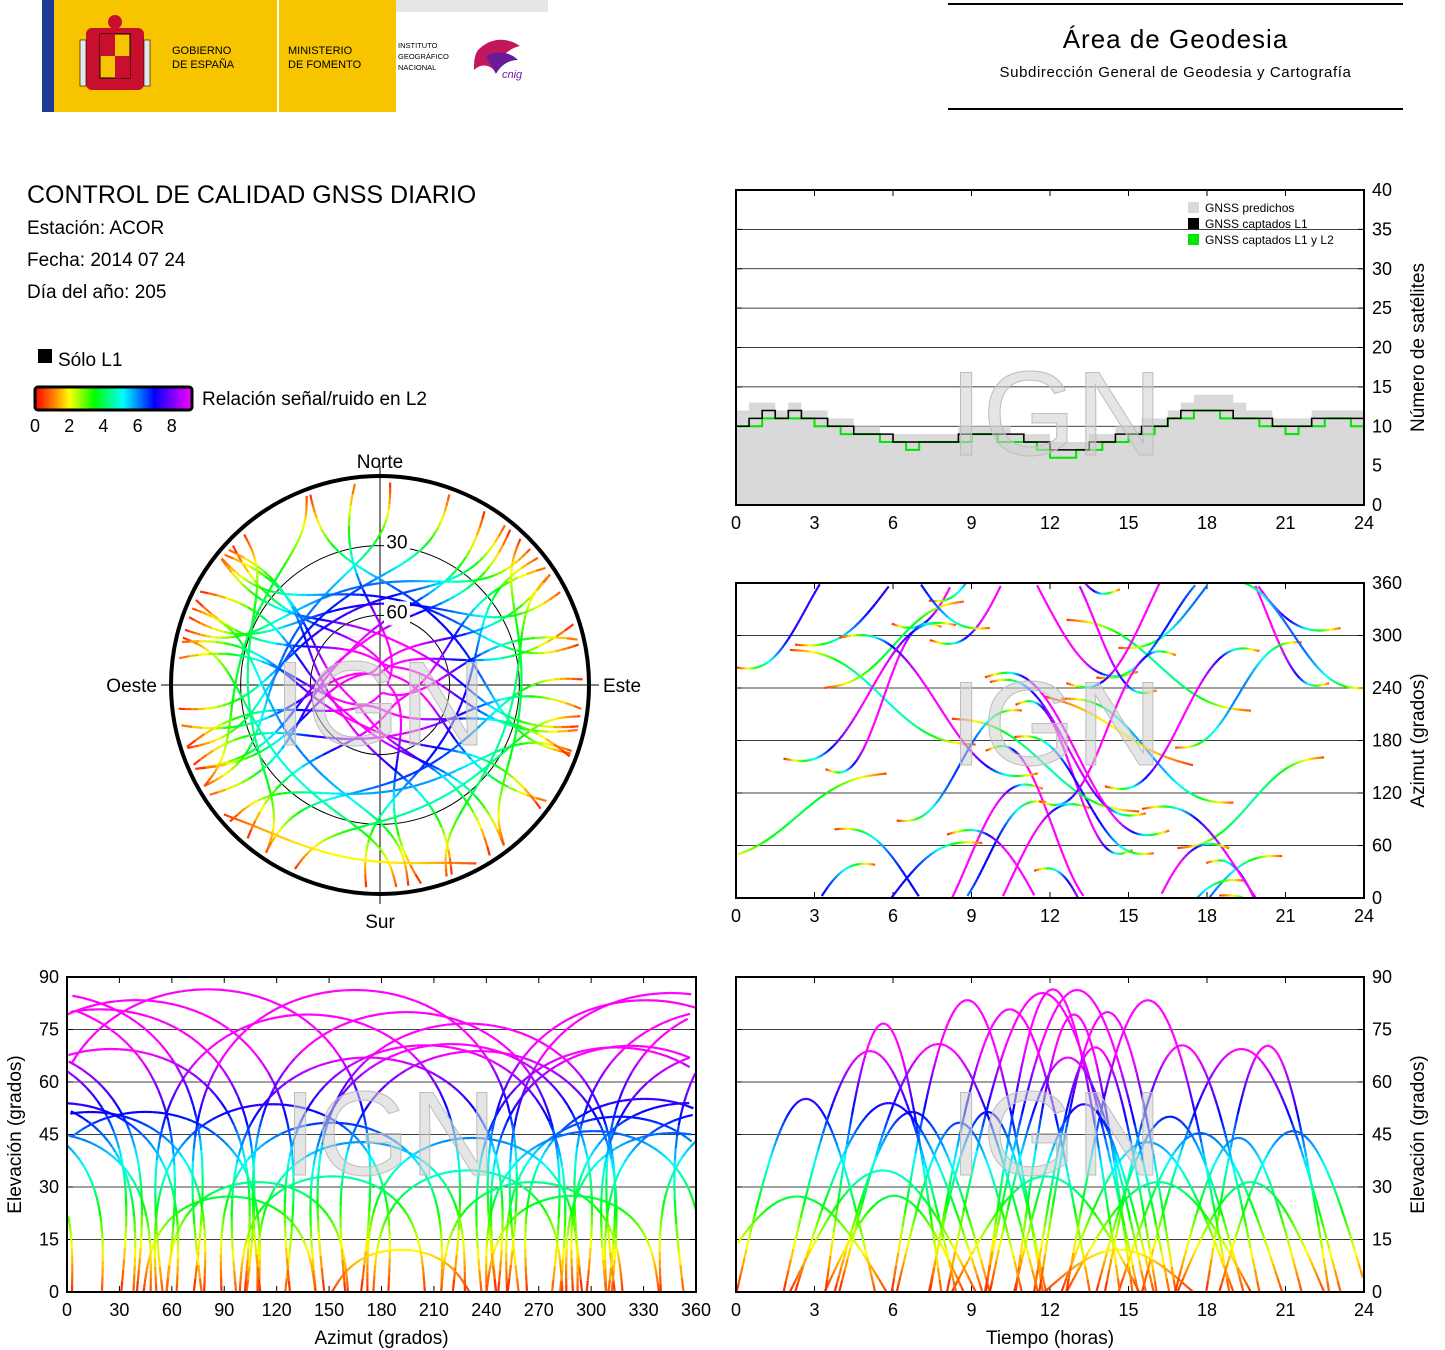 This screenshot has height=1350, width=1445. Describe the element at coordinates (397, 613) in the screenshot. I see `ring-label-bg` at that location.